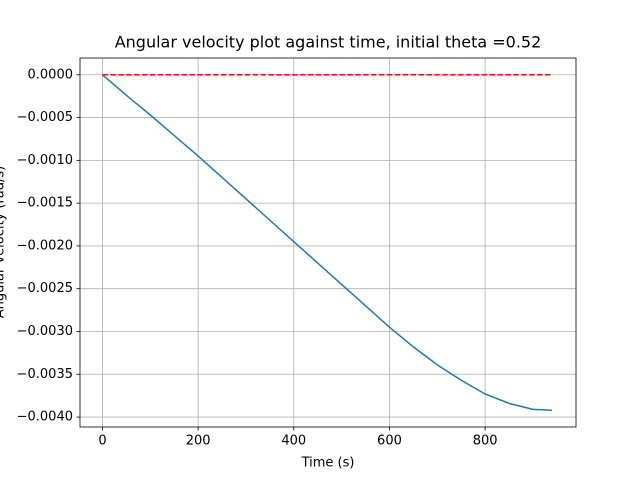  I want to click on y-tick-label: −0.0025, so click(45, 288).